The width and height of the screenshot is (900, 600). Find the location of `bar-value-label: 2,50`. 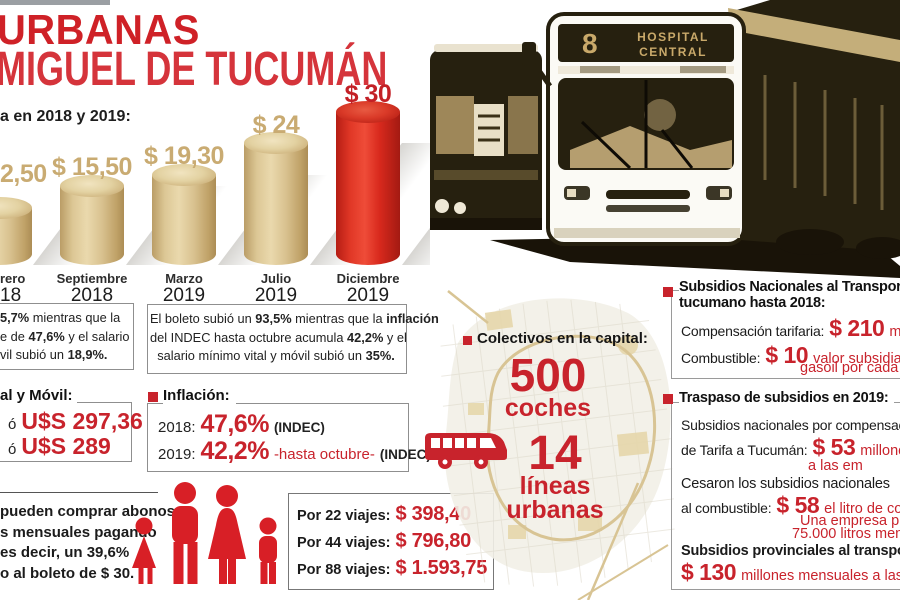

bar-value-label: 2,50 is located at coordinates (23, 174).